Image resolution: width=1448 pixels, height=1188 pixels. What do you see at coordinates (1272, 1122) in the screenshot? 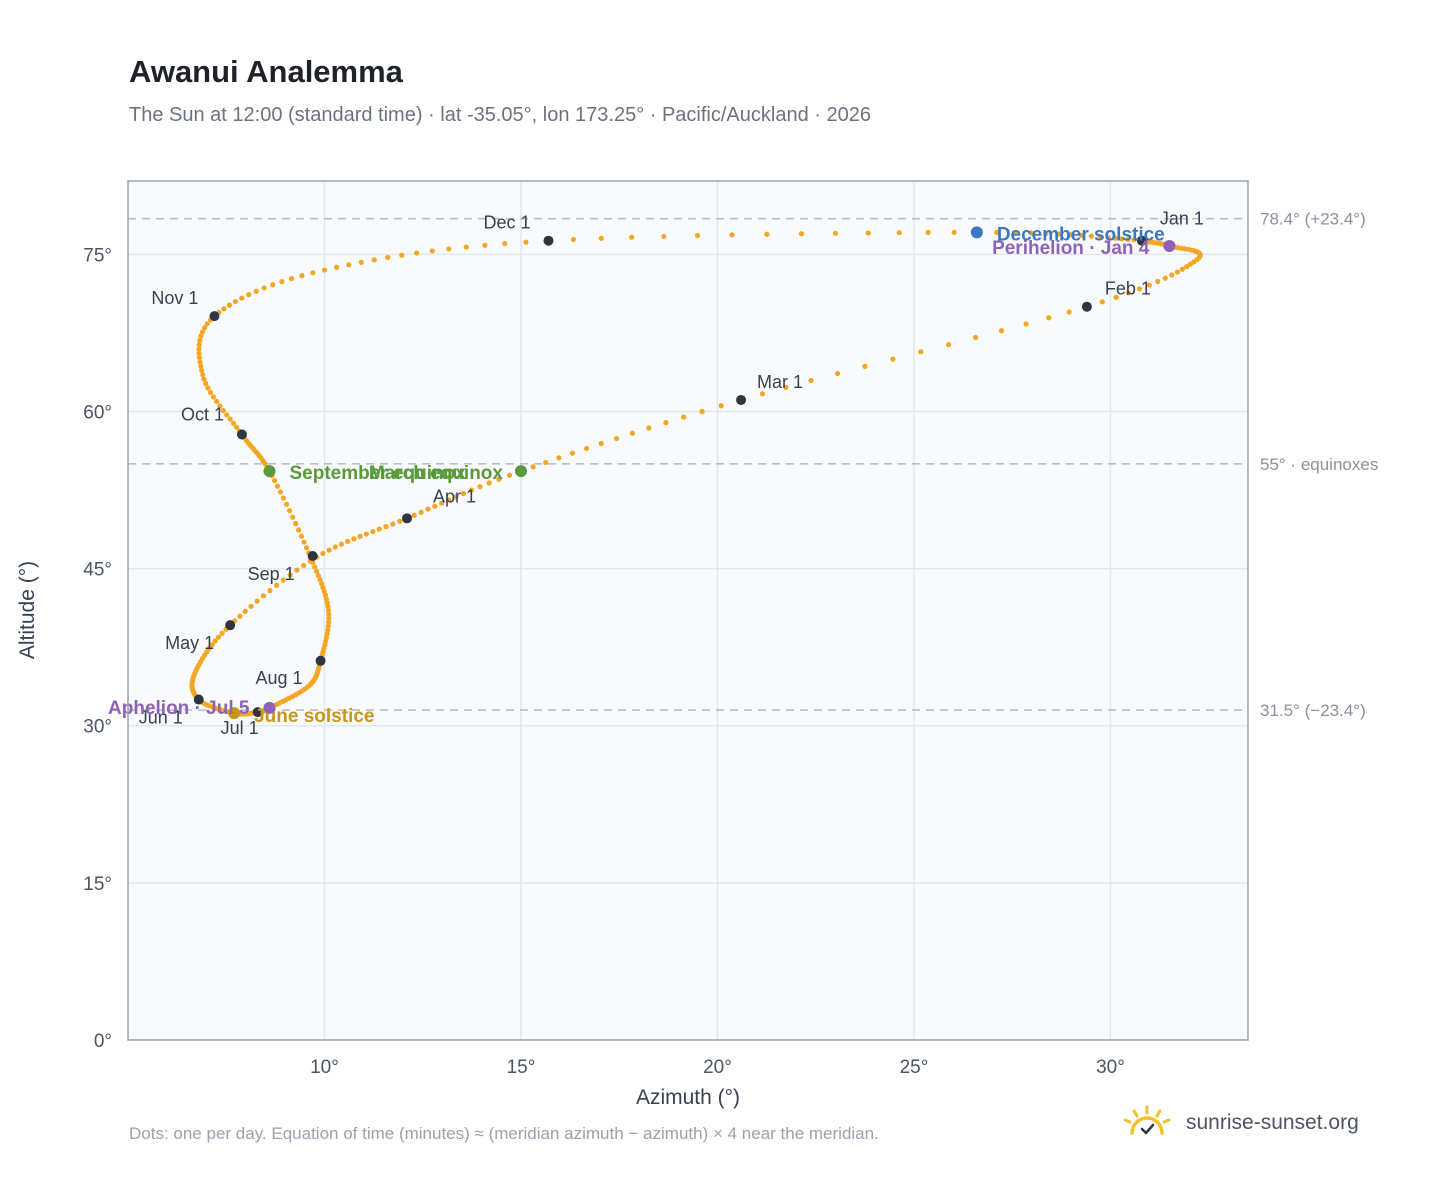
I see `brand-name: sunrise-sunset.org` at bounding box center [1272, 1122].